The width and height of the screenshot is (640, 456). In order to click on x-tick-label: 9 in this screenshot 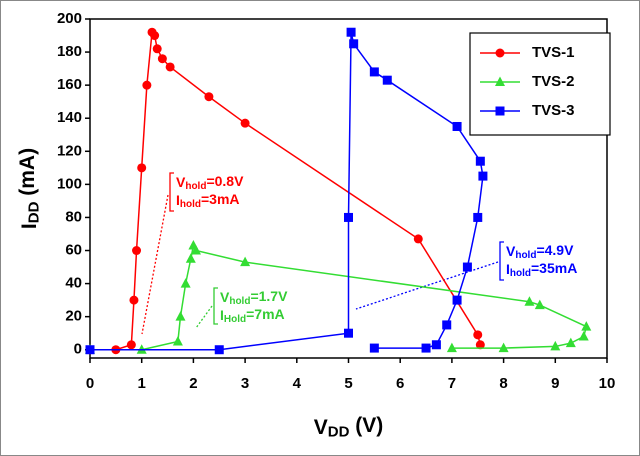, I will do `click(555, 383)`.